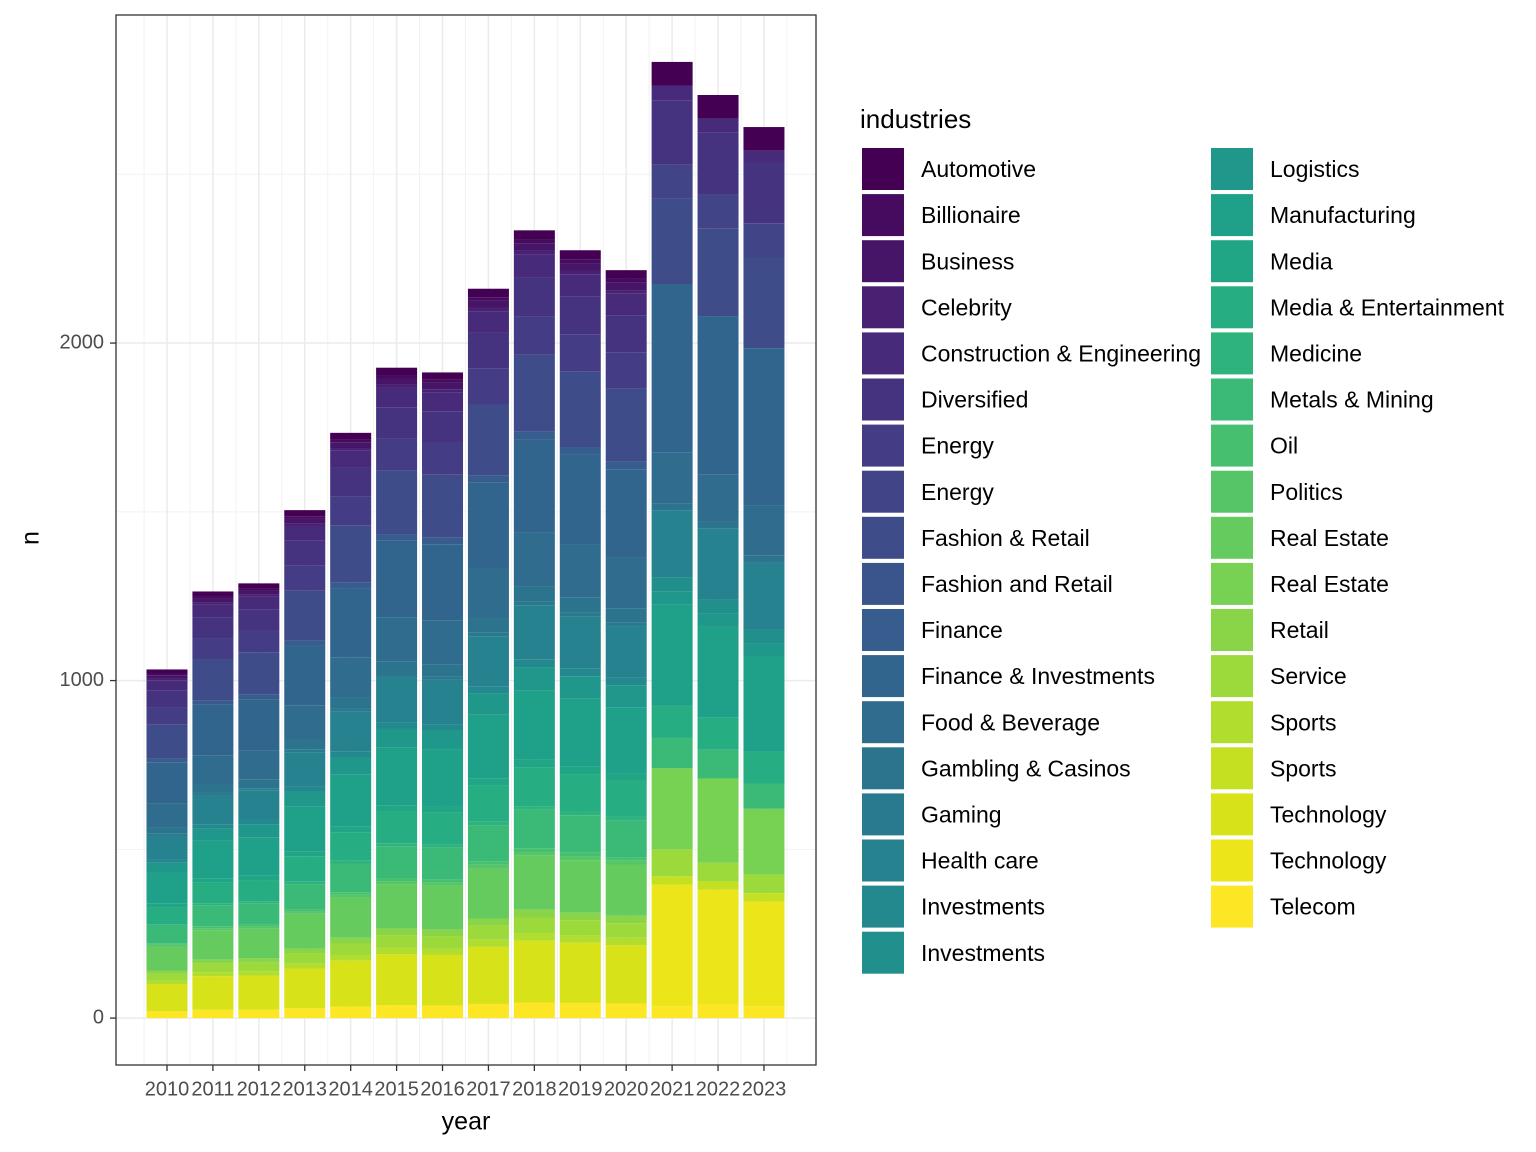  I want to click on legend-label: Energy, so click(957, 446).